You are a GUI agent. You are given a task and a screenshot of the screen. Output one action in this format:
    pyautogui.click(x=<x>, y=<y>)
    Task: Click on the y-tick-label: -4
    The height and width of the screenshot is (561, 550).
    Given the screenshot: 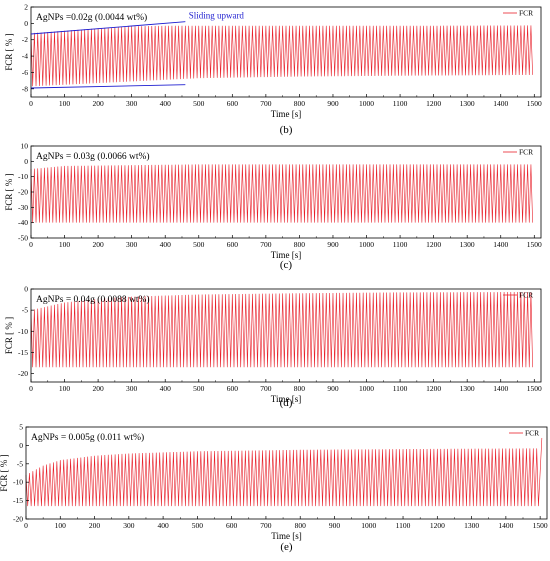 What is the action you would take?
    pyautogui.click(x=25, y=56)
    